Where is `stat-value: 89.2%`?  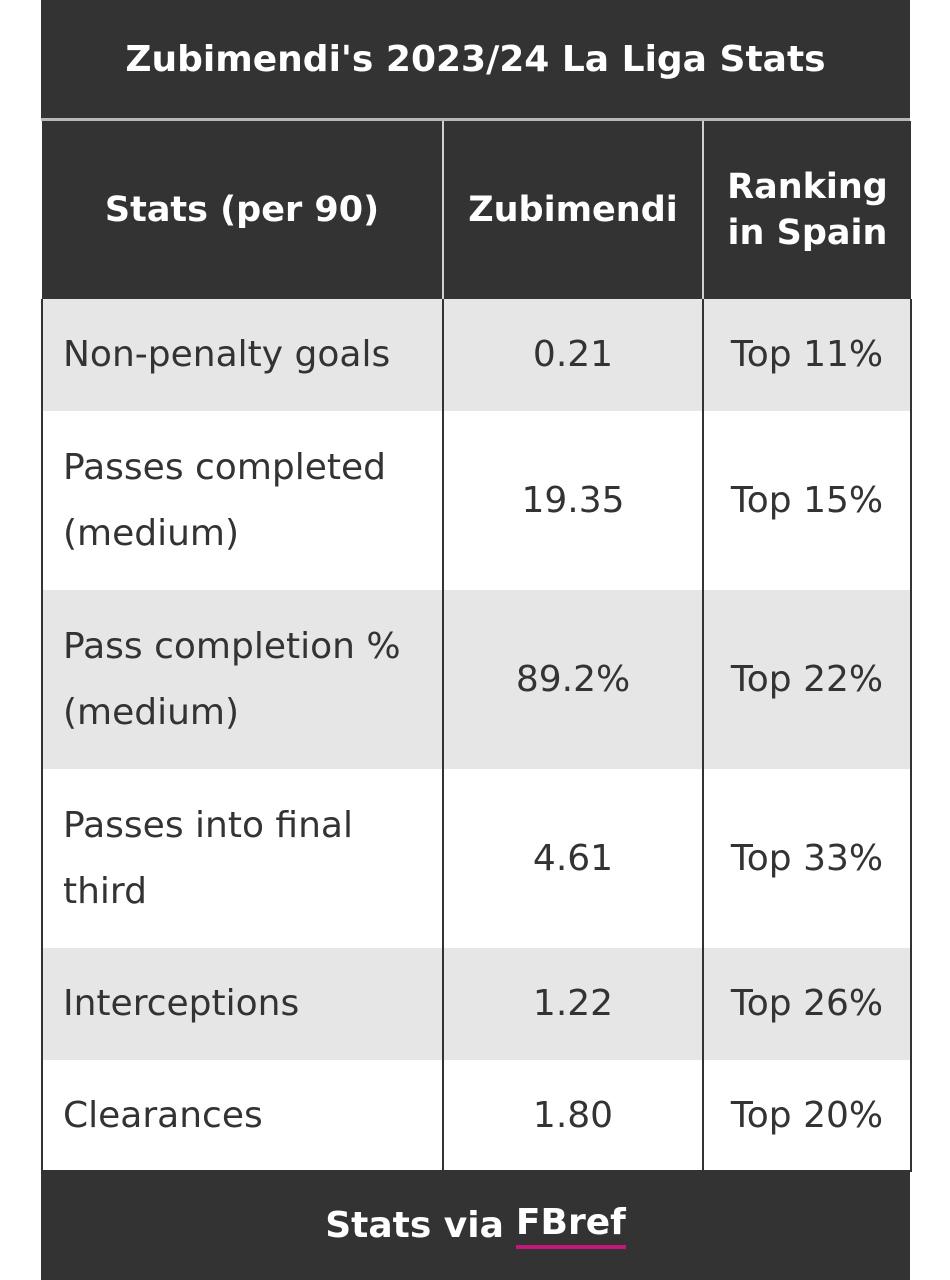
stat-value: 89.2% is located at coordinates (573, 679).